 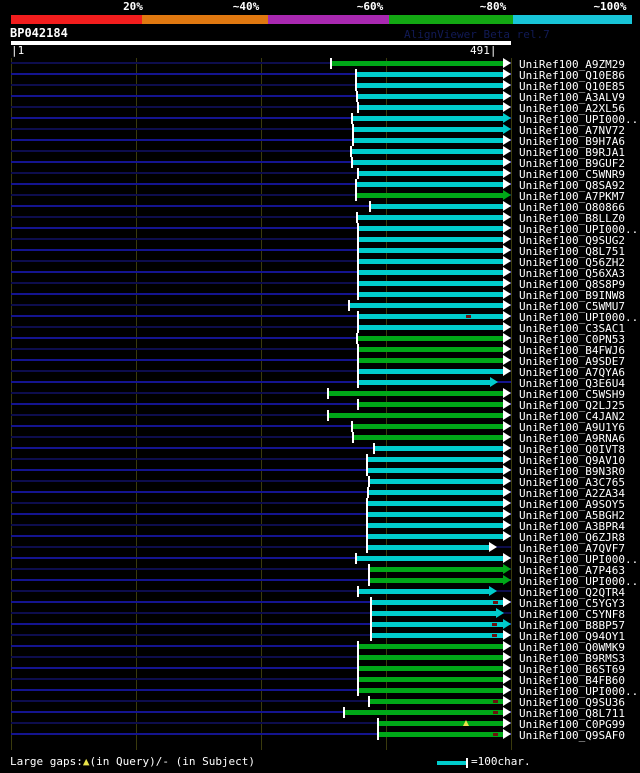 I want to click on hit-label: UniRef100_O80866, so click(x=572, y=207).